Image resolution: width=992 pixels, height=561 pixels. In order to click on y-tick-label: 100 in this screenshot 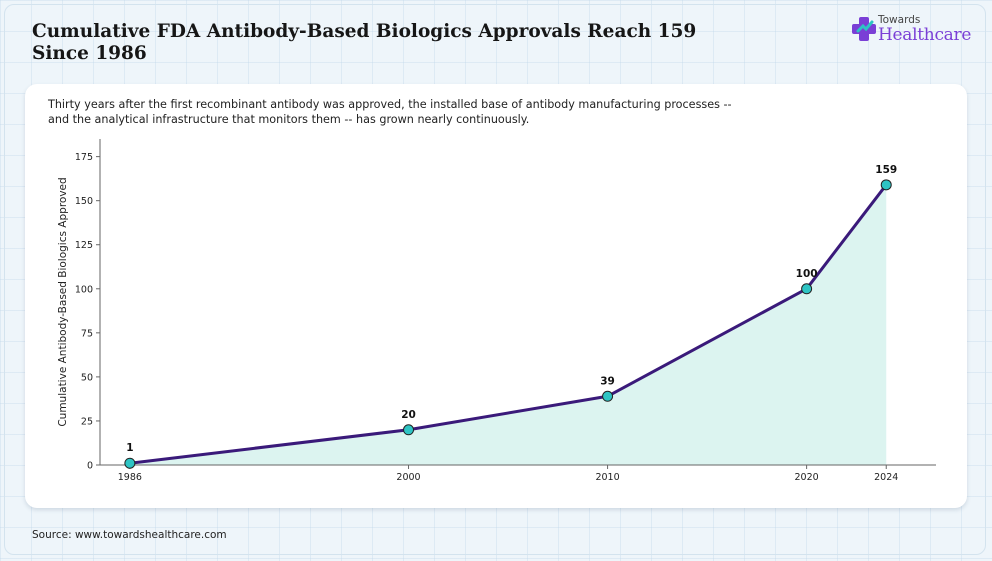, I will do `click(84, 289)`.